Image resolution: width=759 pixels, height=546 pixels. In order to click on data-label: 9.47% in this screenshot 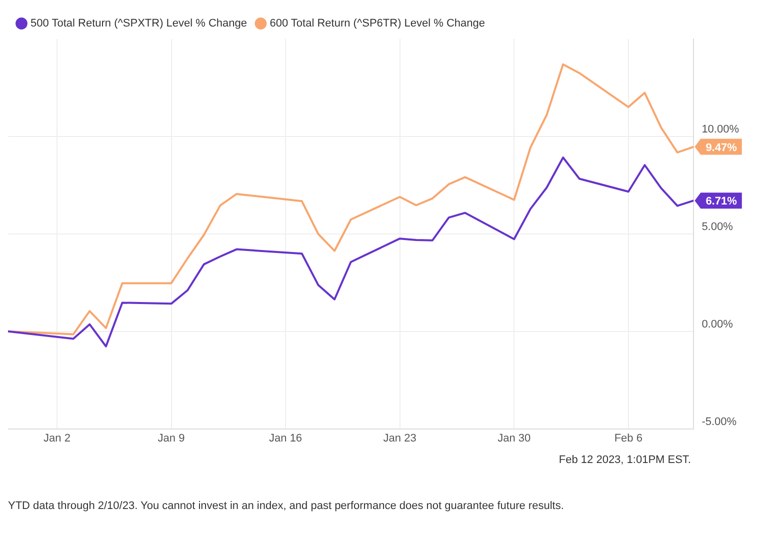, I will do `click(722, 148)`.